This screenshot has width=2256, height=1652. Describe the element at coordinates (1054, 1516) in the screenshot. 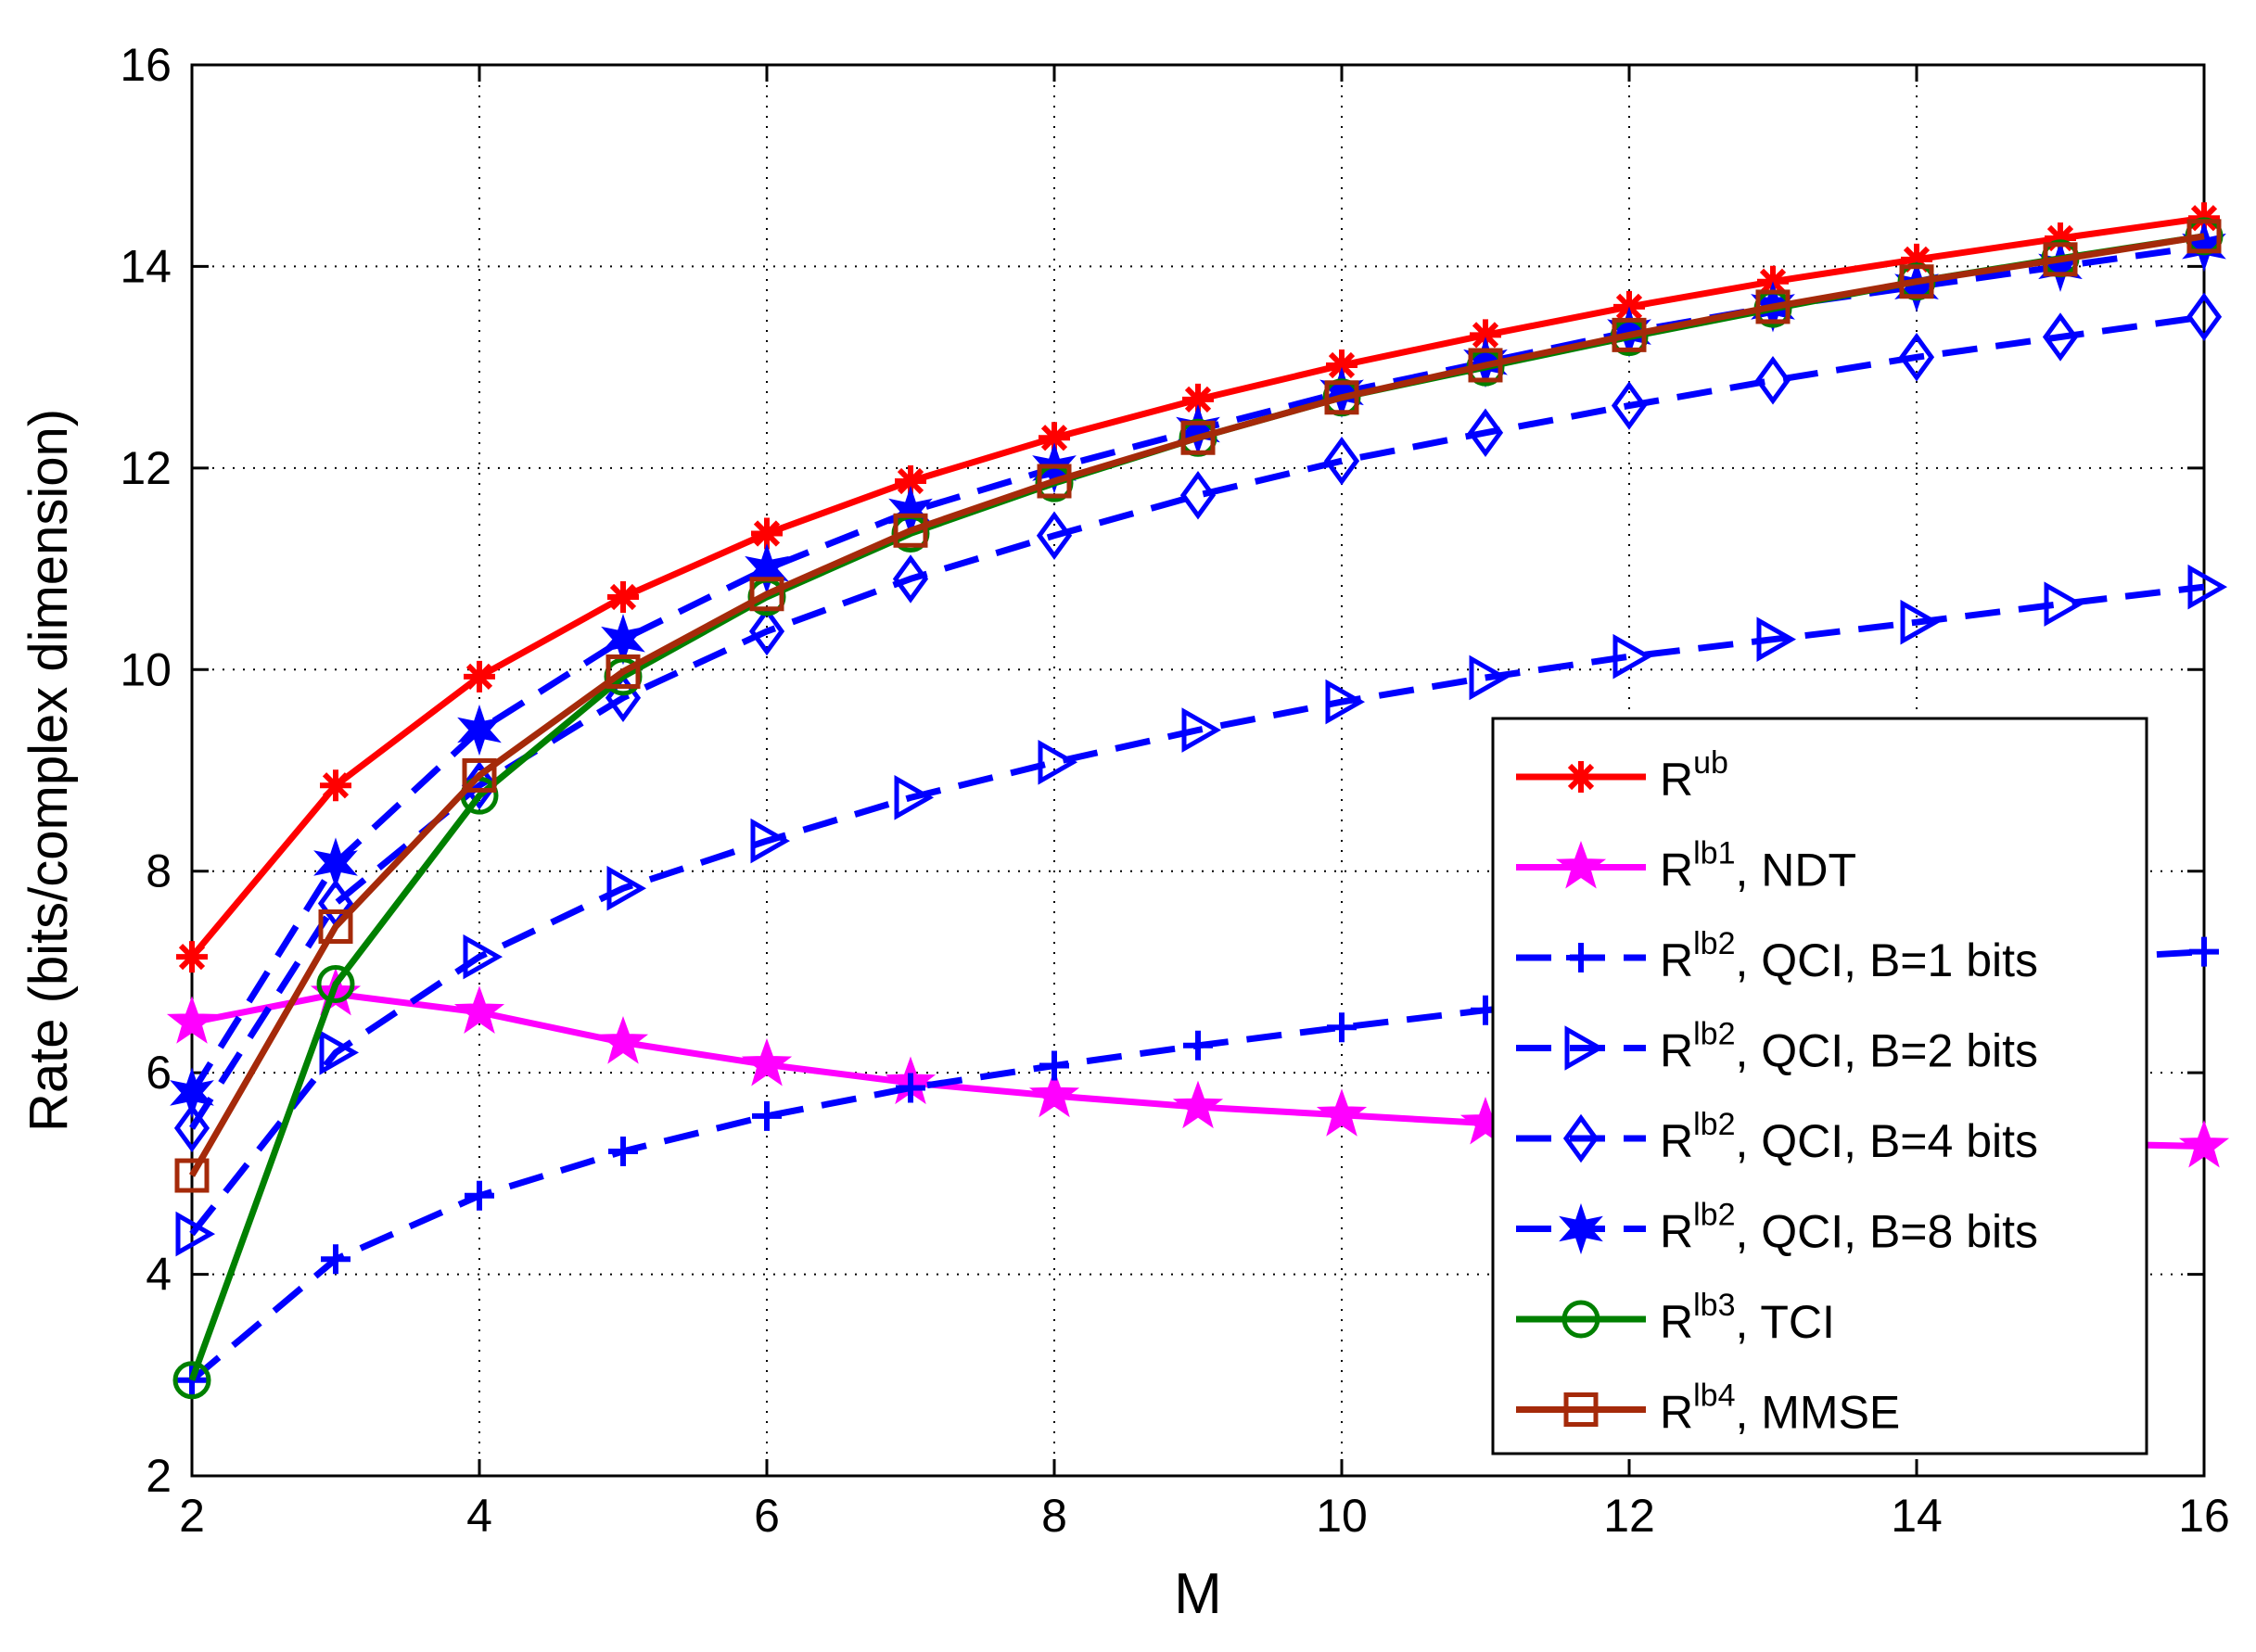

I see `x-tick-label: 8` at that location.